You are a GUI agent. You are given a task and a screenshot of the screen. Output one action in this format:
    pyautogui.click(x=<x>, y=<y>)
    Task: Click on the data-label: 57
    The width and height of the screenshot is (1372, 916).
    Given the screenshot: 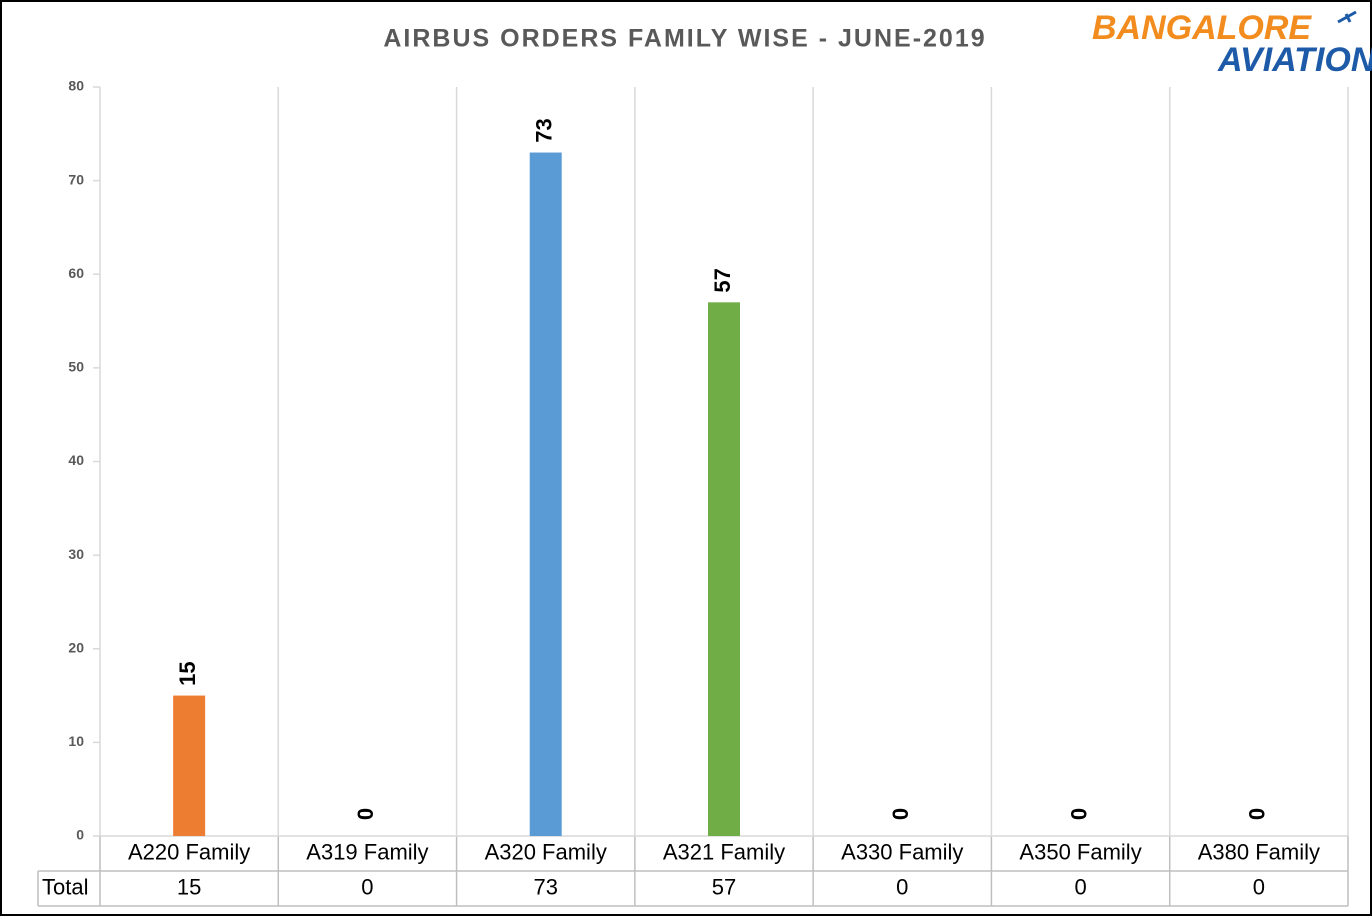 What is the action you would take?
    pyautogui.click(x=722, y=280)
    